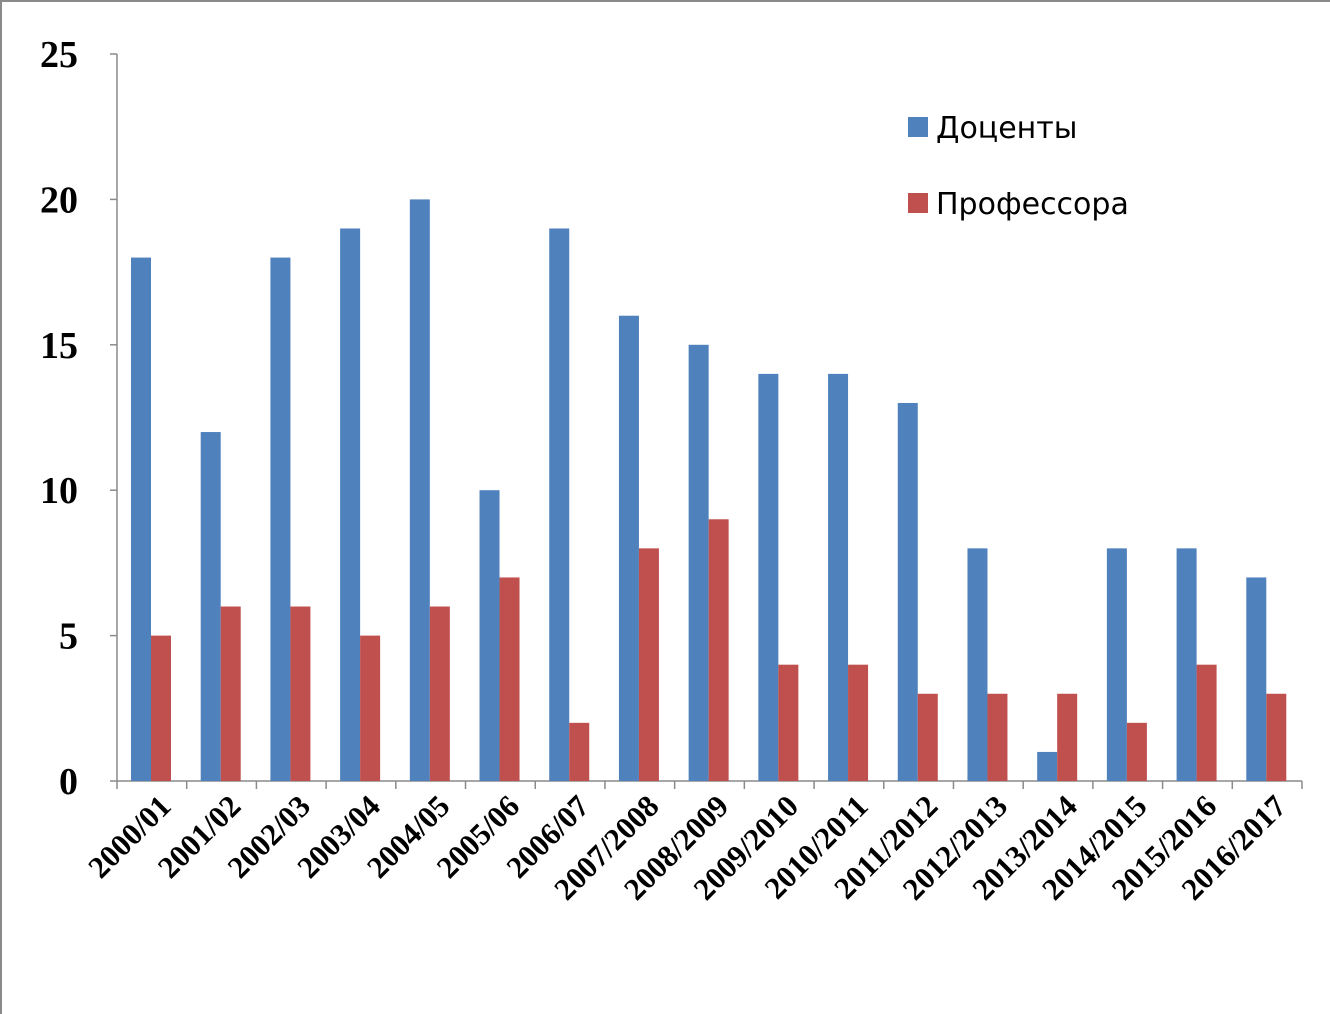  What do you see at coordinates (59, 200) in the screenshot?
I see `y-tick-label: 20` at bounding box center [59, 200].